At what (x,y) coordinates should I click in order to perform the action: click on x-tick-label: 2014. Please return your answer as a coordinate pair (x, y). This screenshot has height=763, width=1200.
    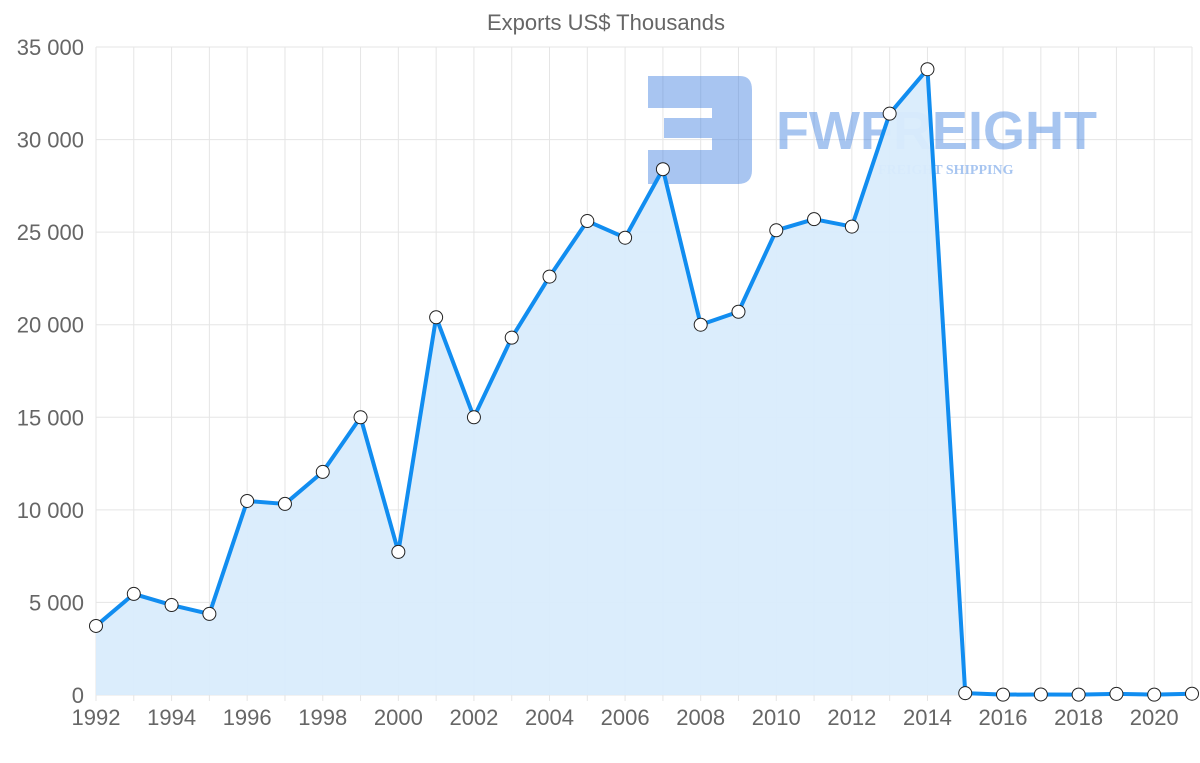
    Looking at the image, I should click on (927, 717).